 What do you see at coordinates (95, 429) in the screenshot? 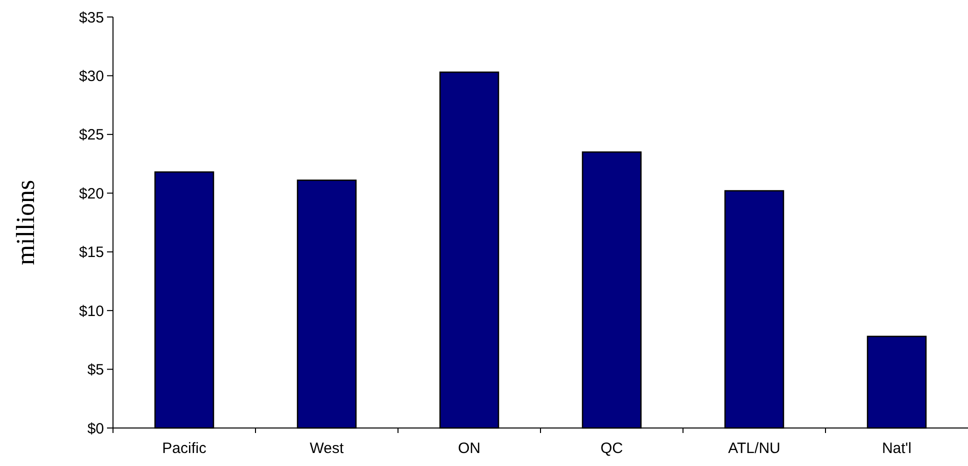
I see `y-tick-label: $0` at bounding box center [95, 429].